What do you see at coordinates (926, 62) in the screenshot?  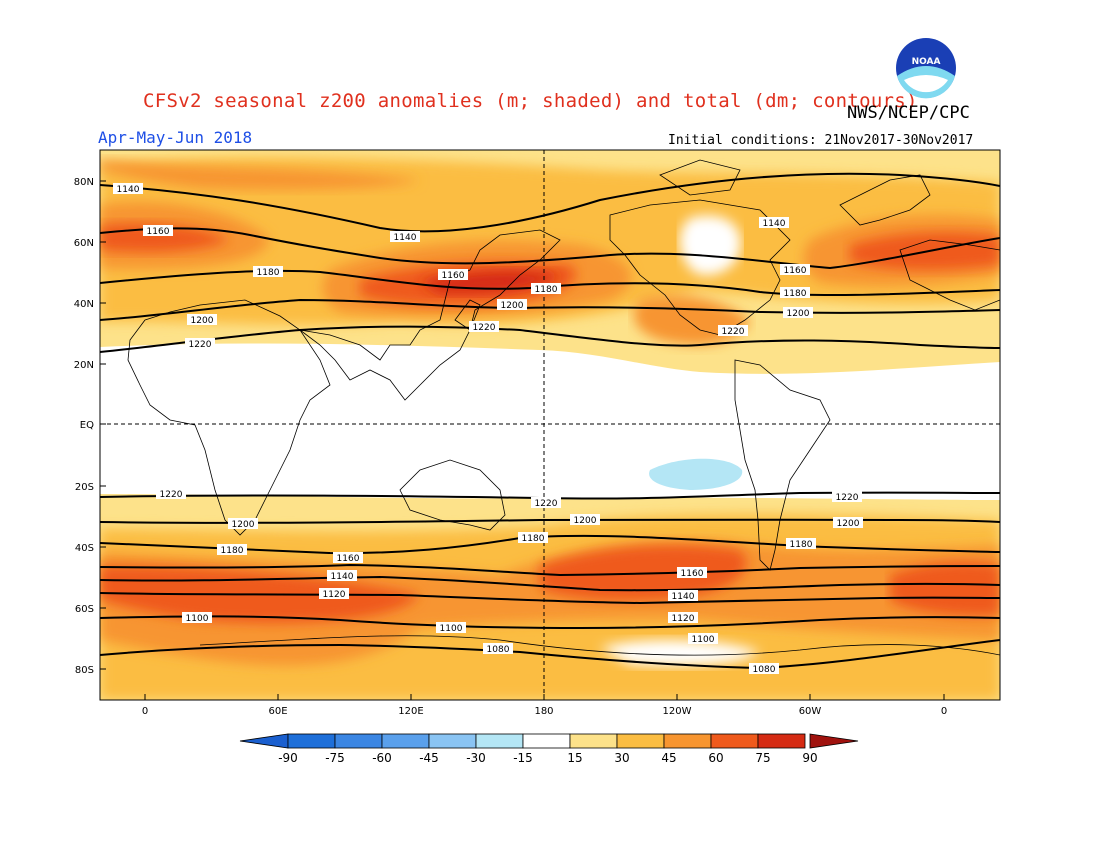 I see `svg-text: NOAA` at bounding box center [926, 62].